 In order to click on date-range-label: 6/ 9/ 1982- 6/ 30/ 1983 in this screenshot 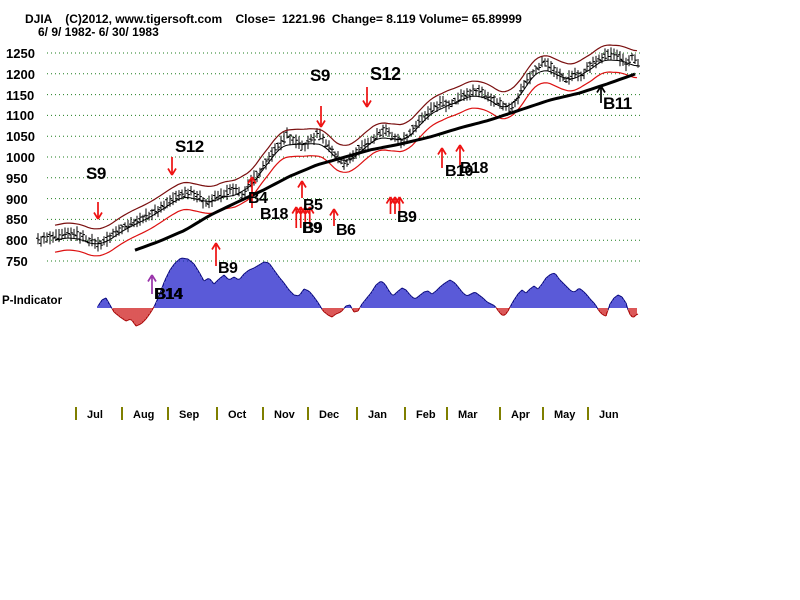, I will do `click(98, 32)`.